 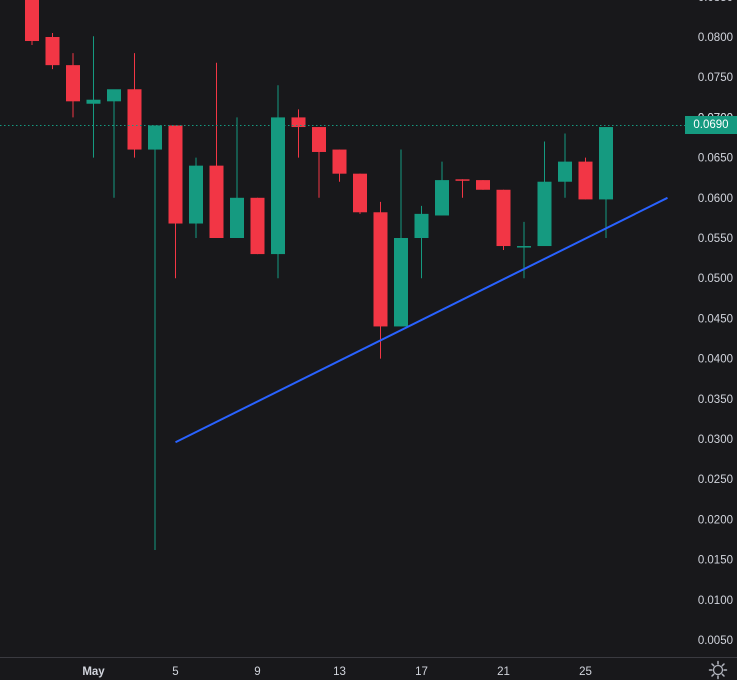 What do you see at coordinates (257, 672) in the screenshot?
I see `x-tick-label: 9` at bounding box center [257, 672].